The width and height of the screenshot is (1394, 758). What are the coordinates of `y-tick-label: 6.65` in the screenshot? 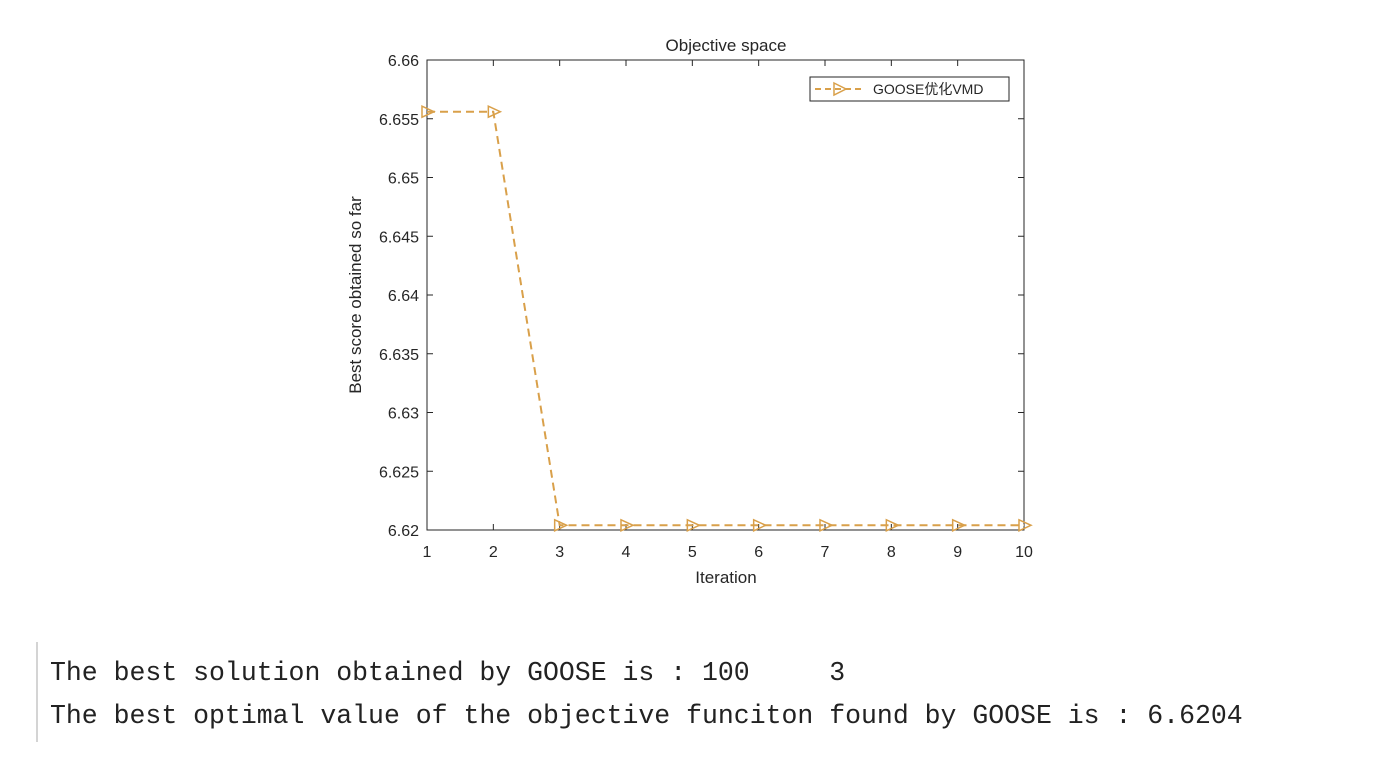 It's located at (403, 179).